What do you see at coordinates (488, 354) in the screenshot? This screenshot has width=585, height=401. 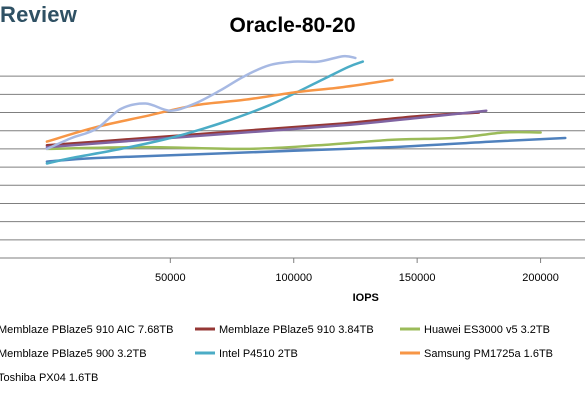 I see `legend-entry-label: Samsung PM1725a 1.6TB` at bounding box center [488, 354].